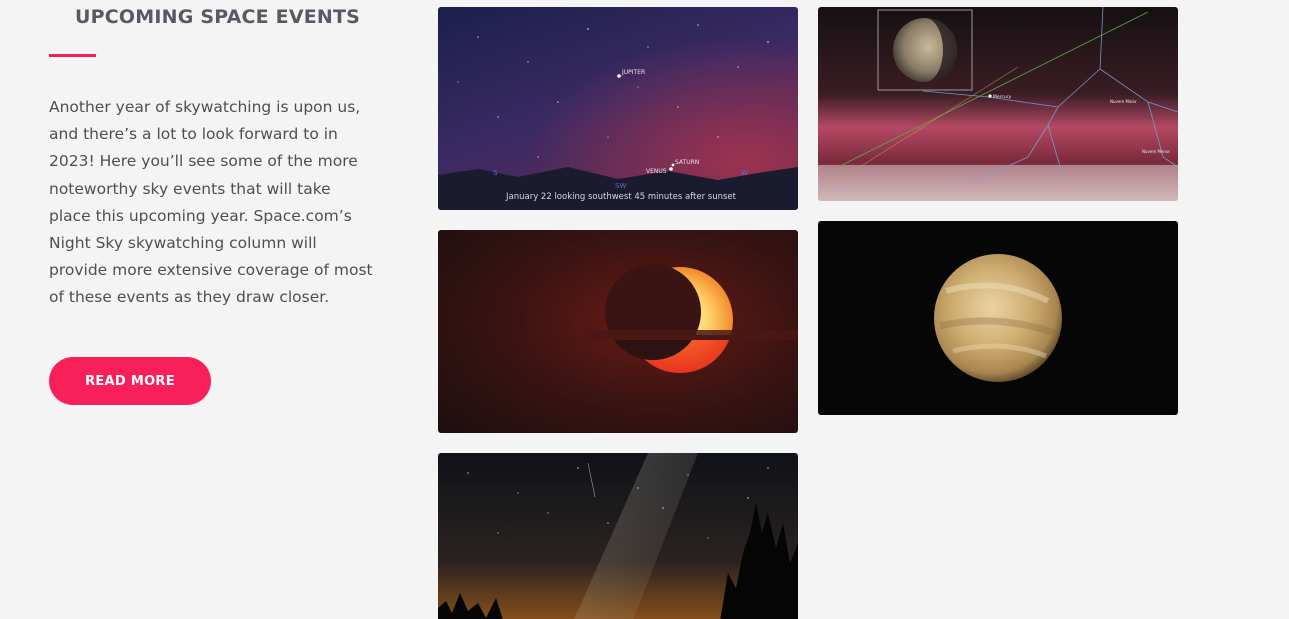 The image size is (1289, 619). Describe the element at coordinates (619, 76) in the screenshot. I see `jupiter-marker` at that location.